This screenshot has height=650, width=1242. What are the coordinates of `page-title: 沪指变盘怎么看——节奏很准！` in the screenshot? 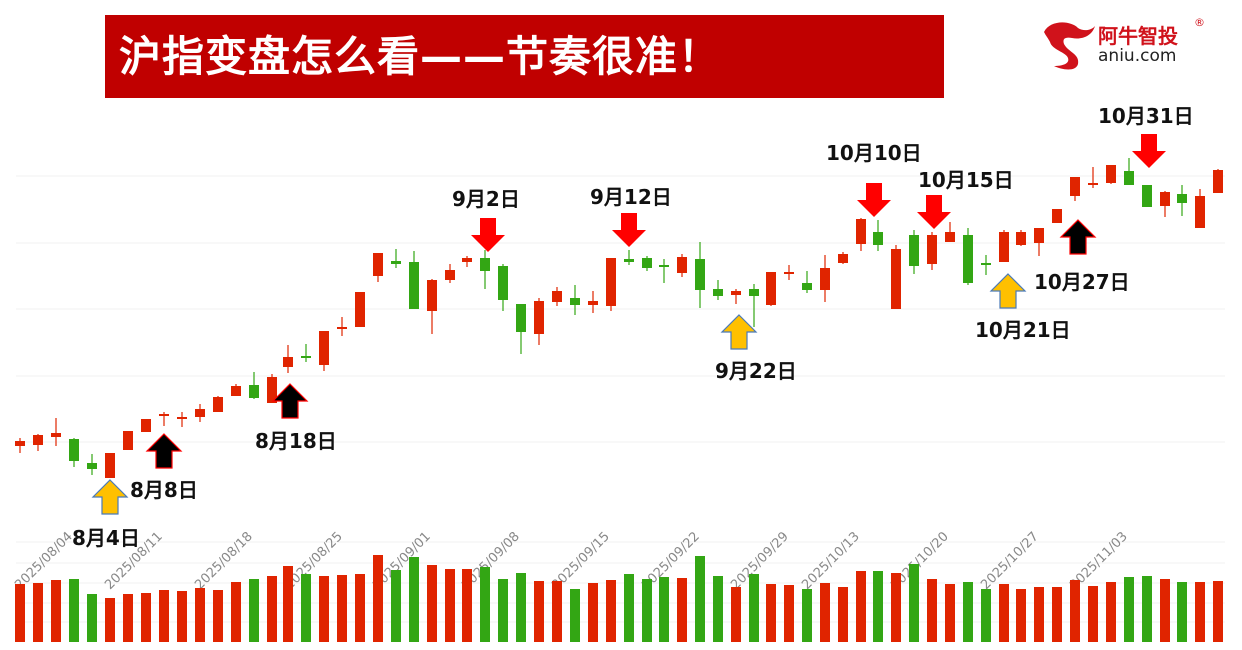 It's located at (420, 56).